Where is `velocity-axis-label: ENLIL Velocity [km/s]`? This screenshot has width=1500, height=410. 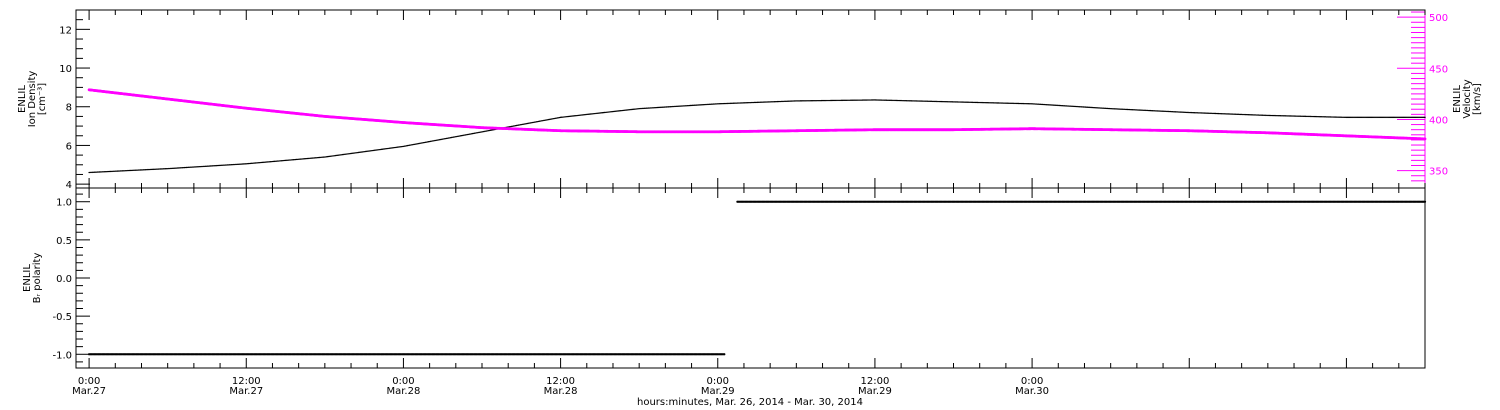 velocity-axis-label: ENLIL Velocity [km/s] is located at coordinates (1467, 98).